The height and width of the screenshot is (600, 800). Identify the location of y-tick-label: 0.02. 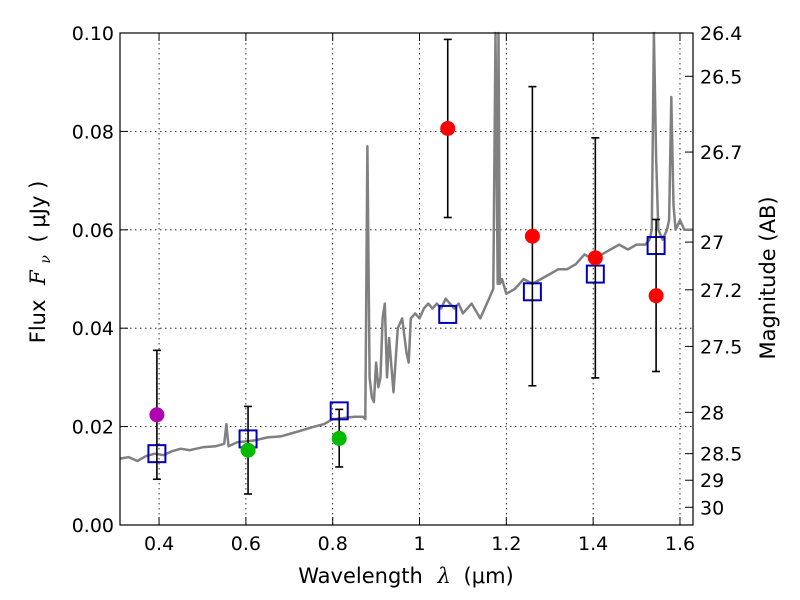
(93, 428).